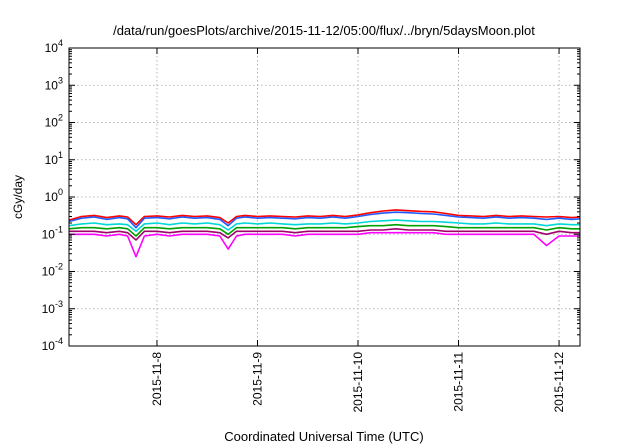 Image resolution: width=640 pixels, height=448 pixels. Describe the element at coordinates (358, 382) in the screenshot. I see `x-tick-label: 2015-11-10` at that location.